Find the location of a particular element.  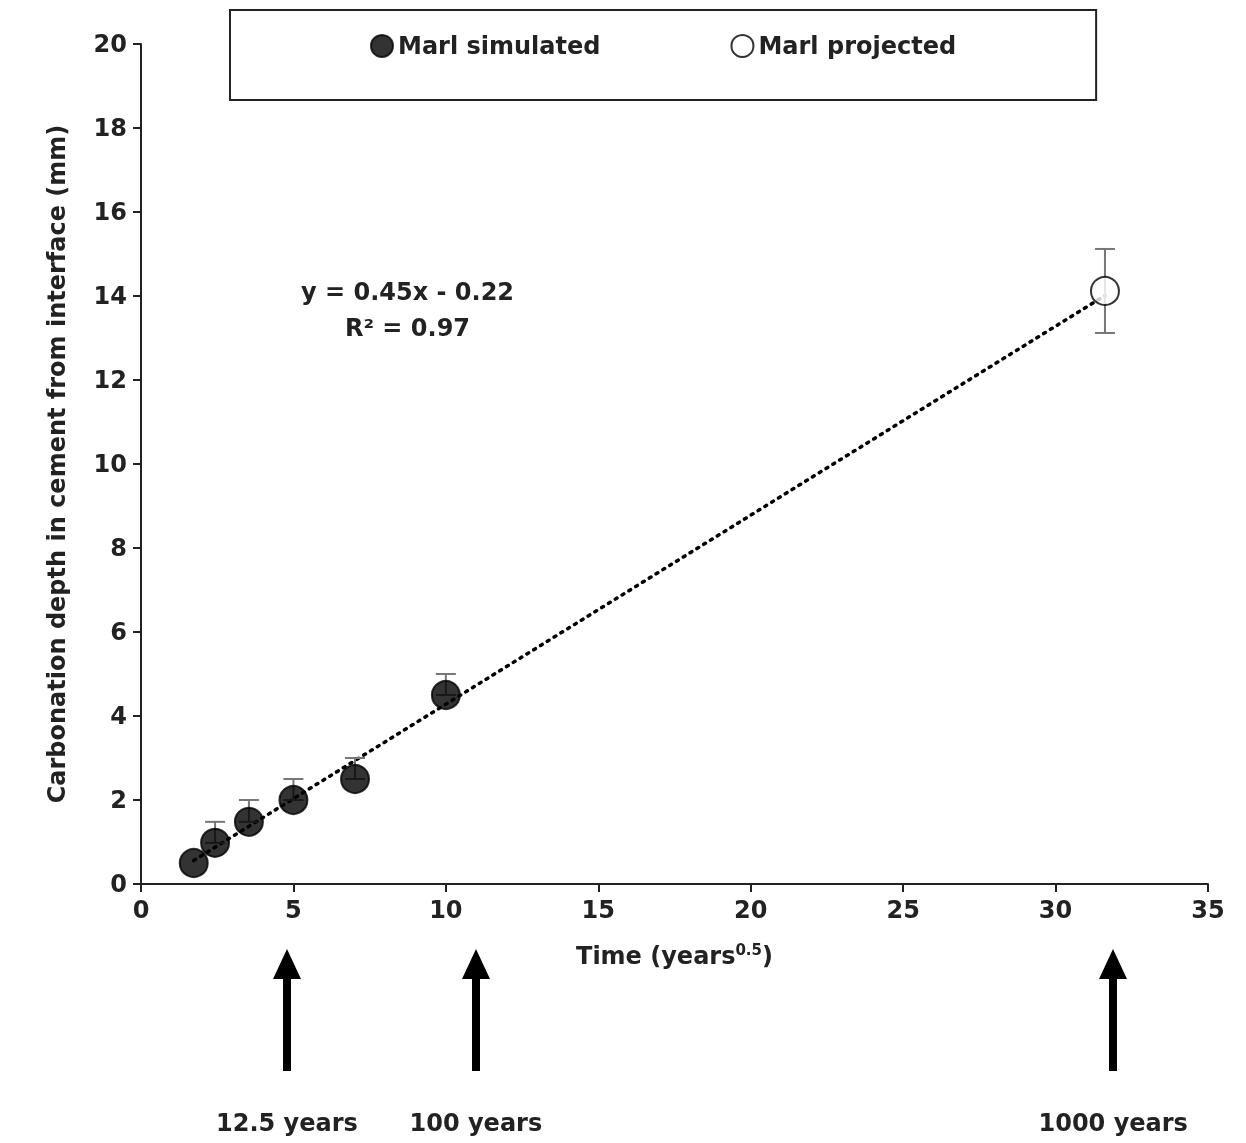

y-tick-label: 10 is located at coordinates (110, 464).